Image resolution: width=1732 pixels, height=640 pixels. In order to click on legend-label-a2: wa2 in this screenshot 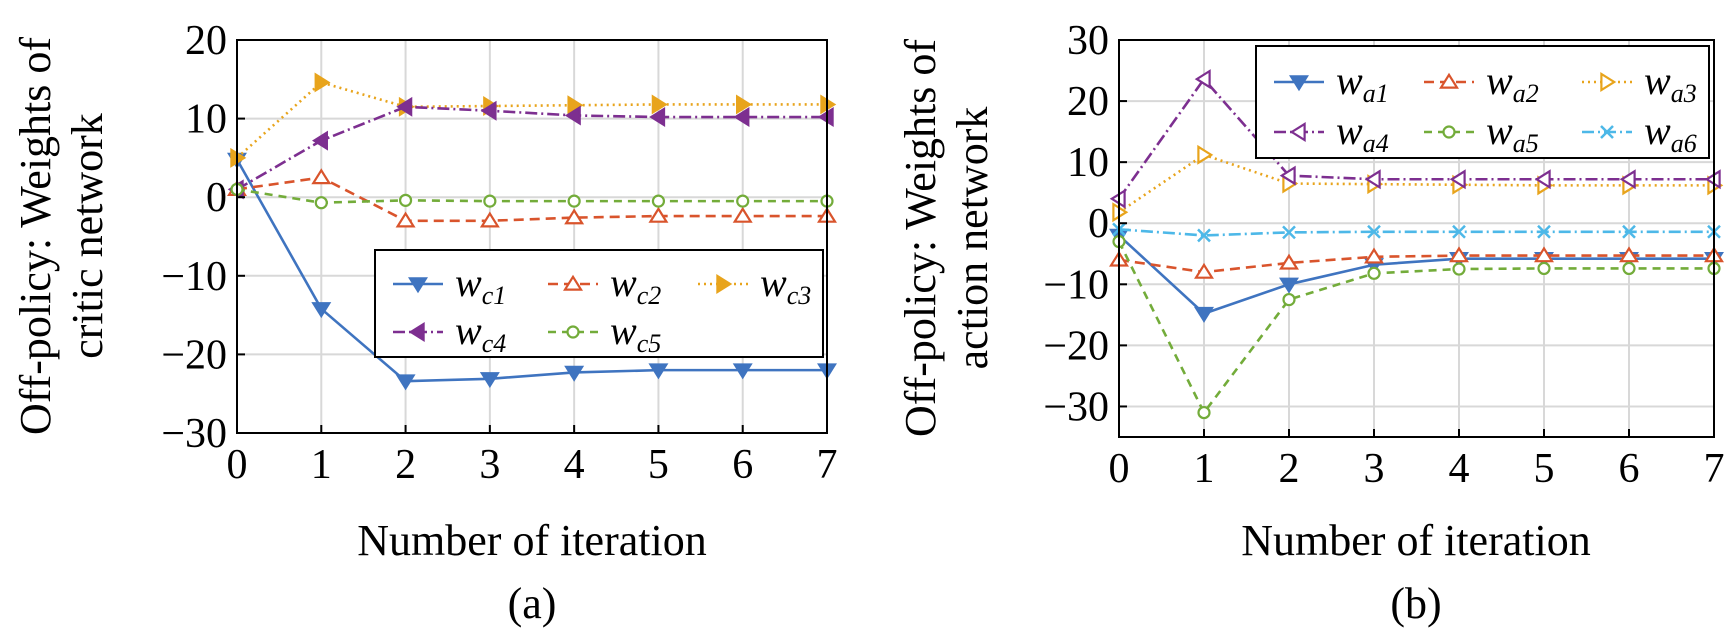, I will do `click(1512, 83)`.